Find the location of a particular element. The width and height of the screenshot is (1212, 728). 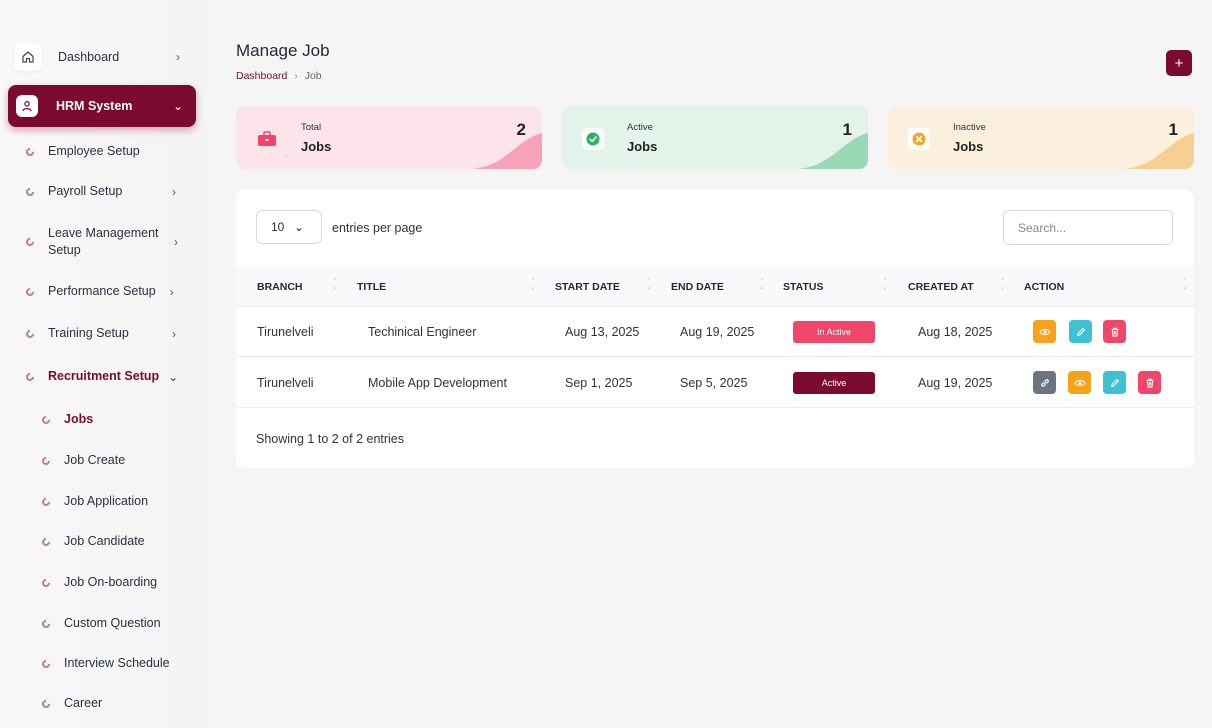

cell-status: In Active is located at coordinates (834, 332).